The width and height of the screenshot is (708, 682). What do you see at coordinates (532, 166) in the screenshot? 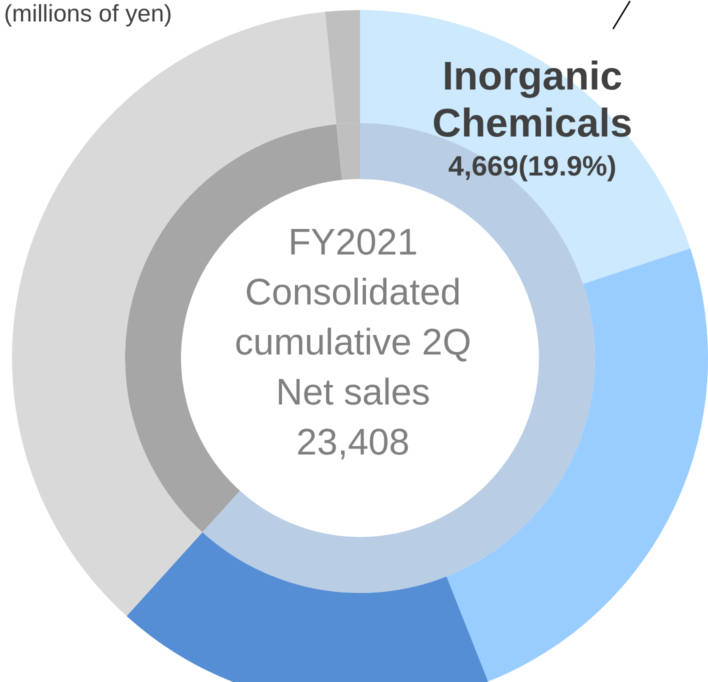
I see `data-label: 4,669(19.9%)` at bounding box center [532, 166].